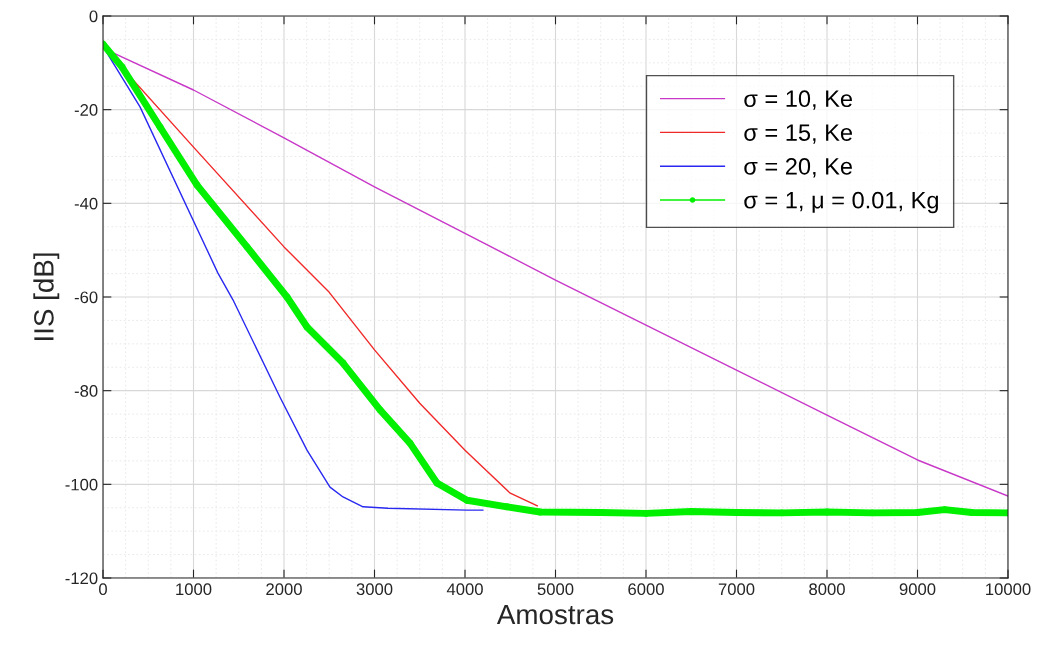  Describe the element at coordinates (827, 589) in the screenshot. I see `x-tick-label: 8000` at that location.